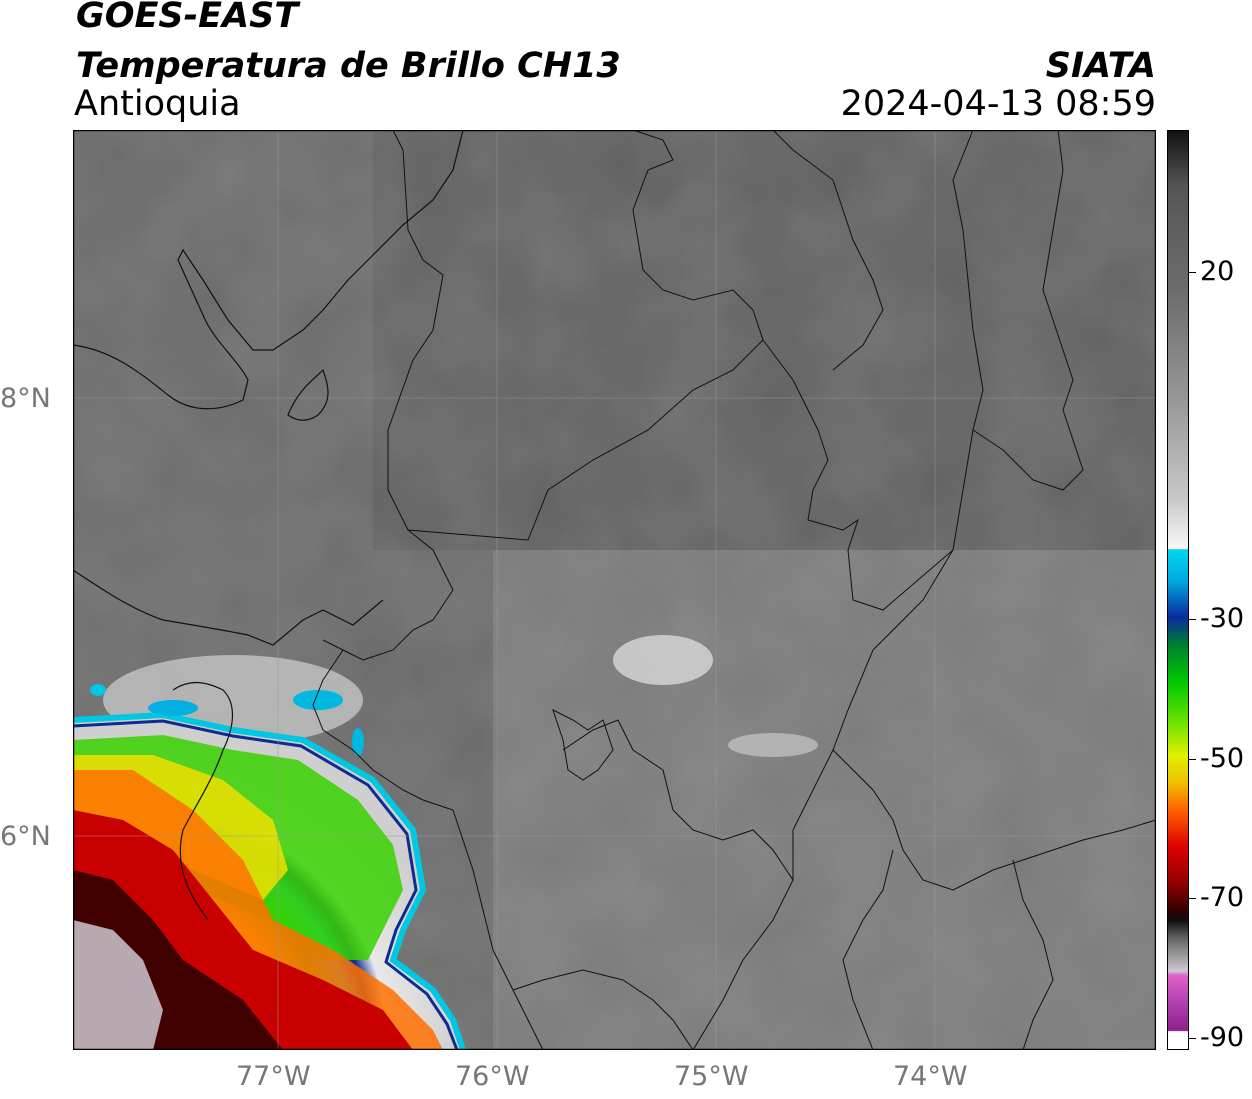  Describe the element at coordinates (711, 1076) in the screenshot. I see `lon-label-75w: 75°W` at that location.